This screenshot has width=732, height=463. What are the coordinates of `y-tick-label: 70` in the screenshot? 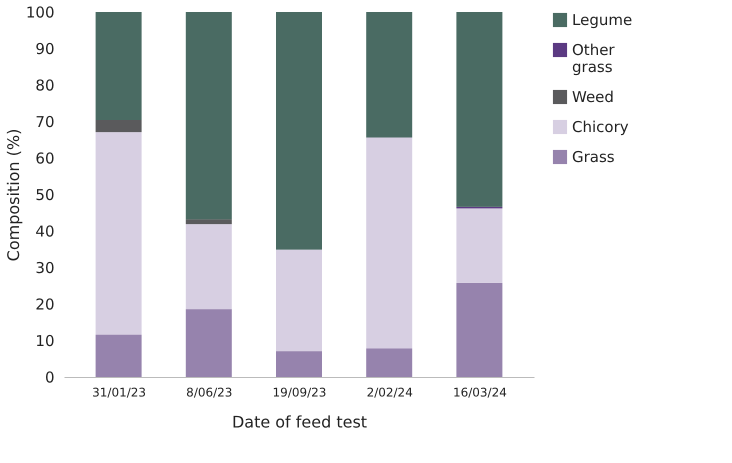 It's located at (44, 122).